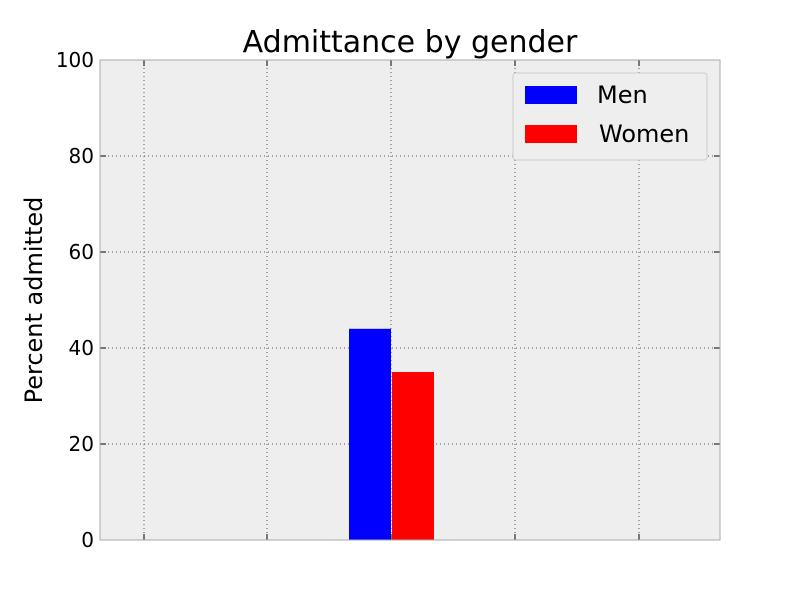  I want to click on bars, so click(391, 434).